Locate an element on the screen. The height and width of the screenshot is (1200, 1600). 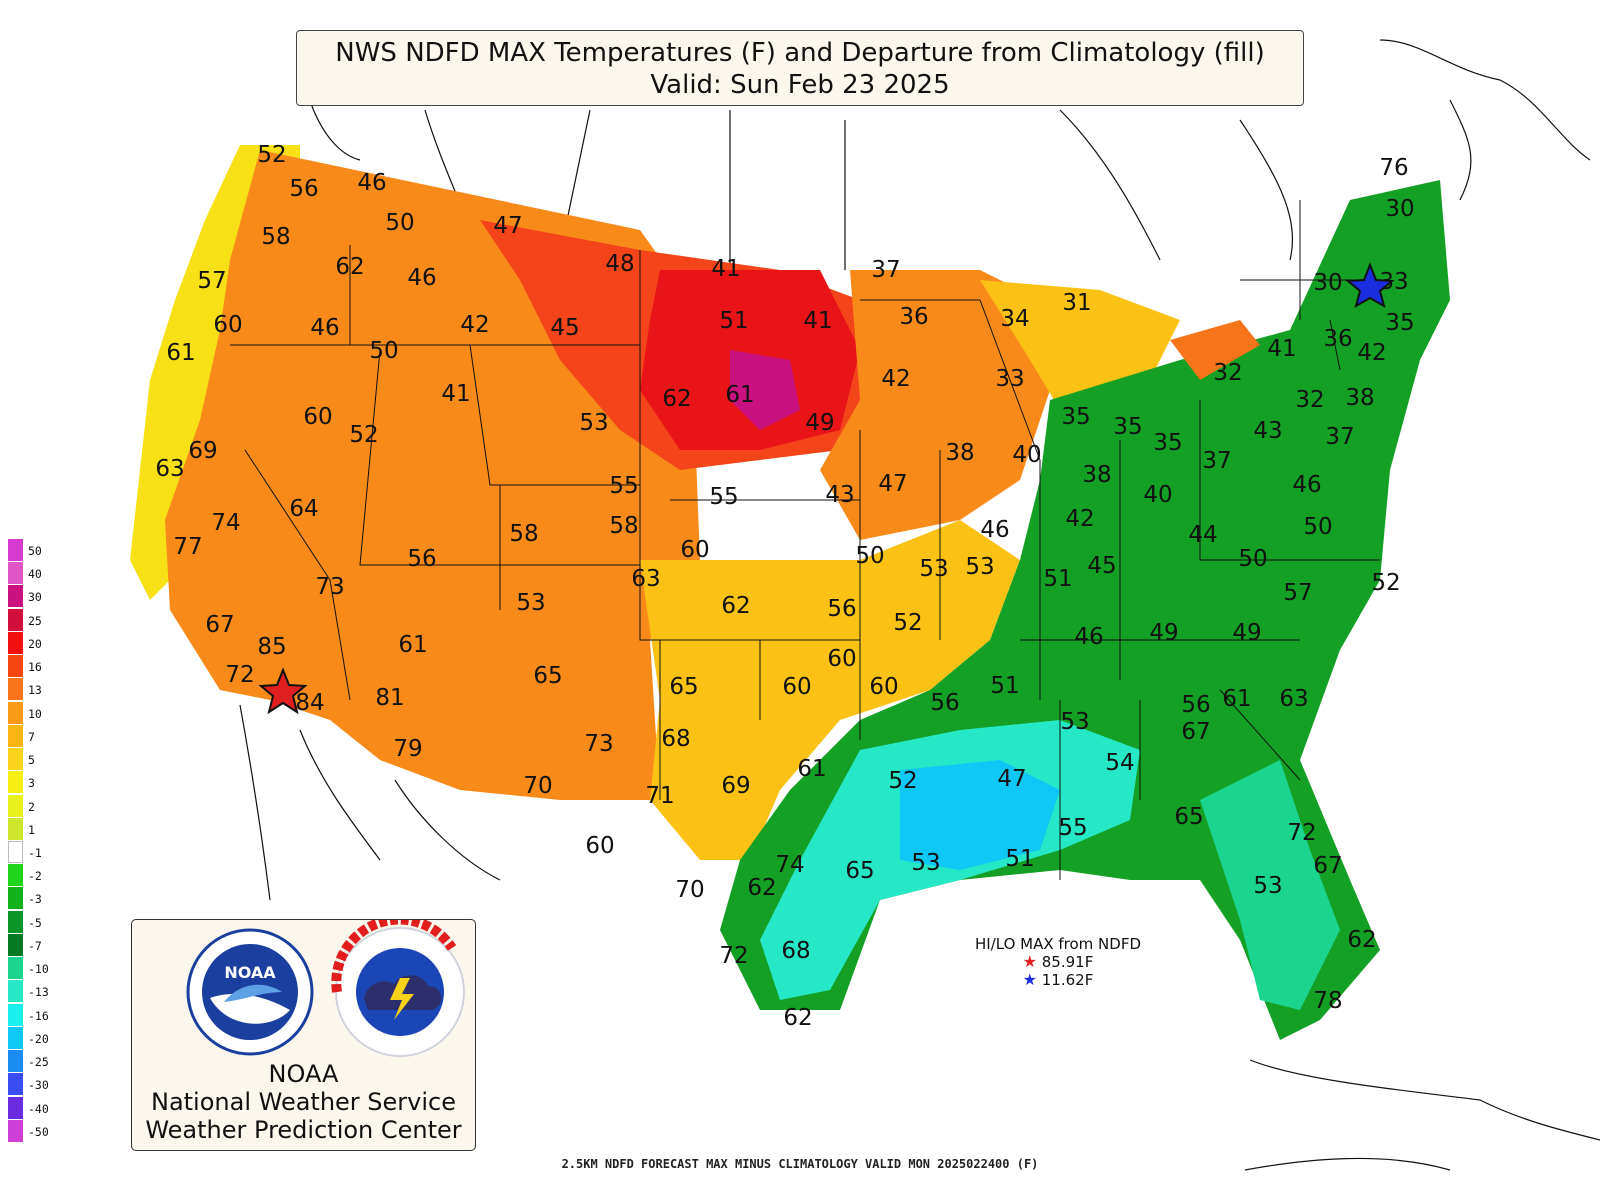
temperature-label: 65 is located at coordinates (547, 676).